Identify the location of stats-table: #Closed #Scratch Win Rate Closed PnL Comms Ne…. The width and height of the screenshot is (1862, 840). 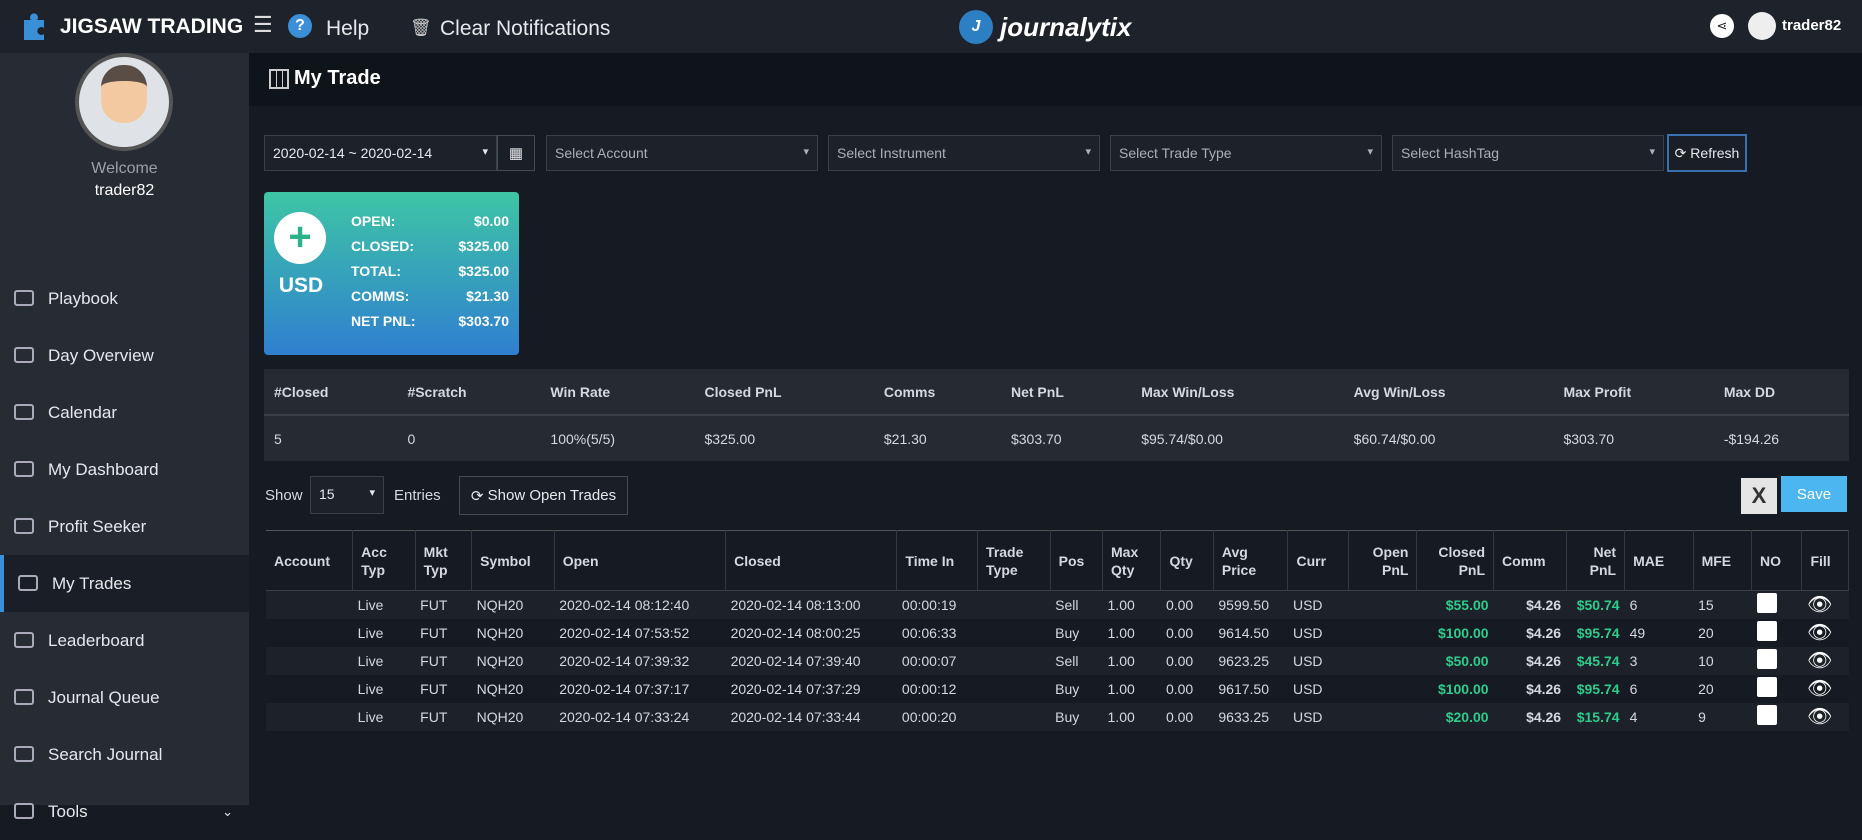
(1056, 415).